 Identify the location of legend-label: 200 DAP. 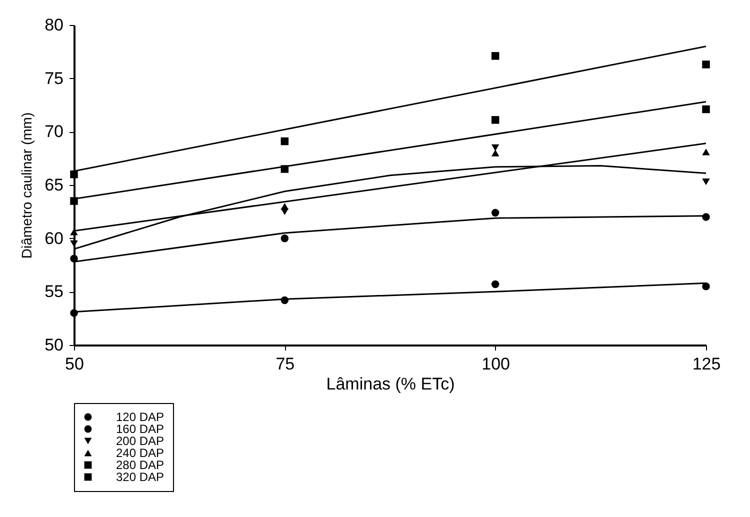
(140, 441).